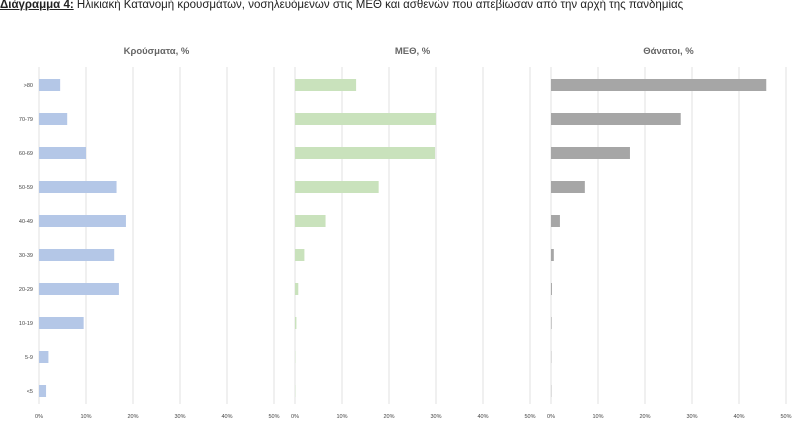 The width and height of the screenshot is (802, 431). Describe the element at coordinates (29, 358) in the screenshot. I see `category-label: 5-9` at that location.